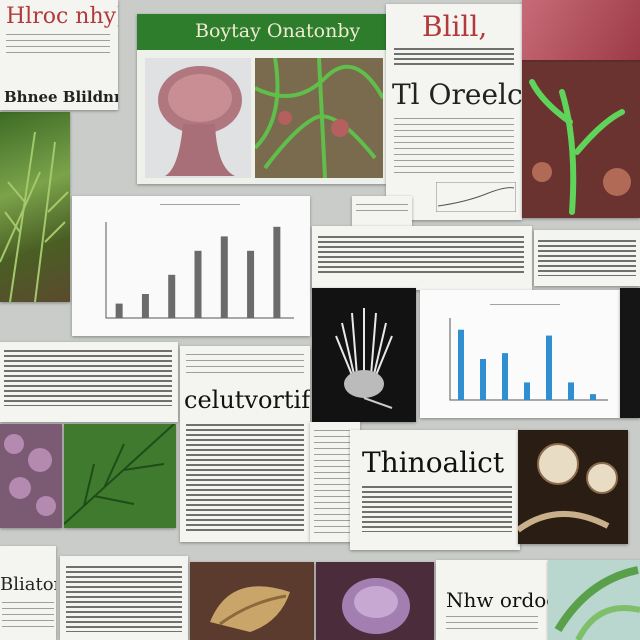 This screenshot has width=640, height=640. What do you see at coordinates (278, 31) in the screenshot?
I see `title-botany: Boytay Onatonby` at bounding box center [278, 31].